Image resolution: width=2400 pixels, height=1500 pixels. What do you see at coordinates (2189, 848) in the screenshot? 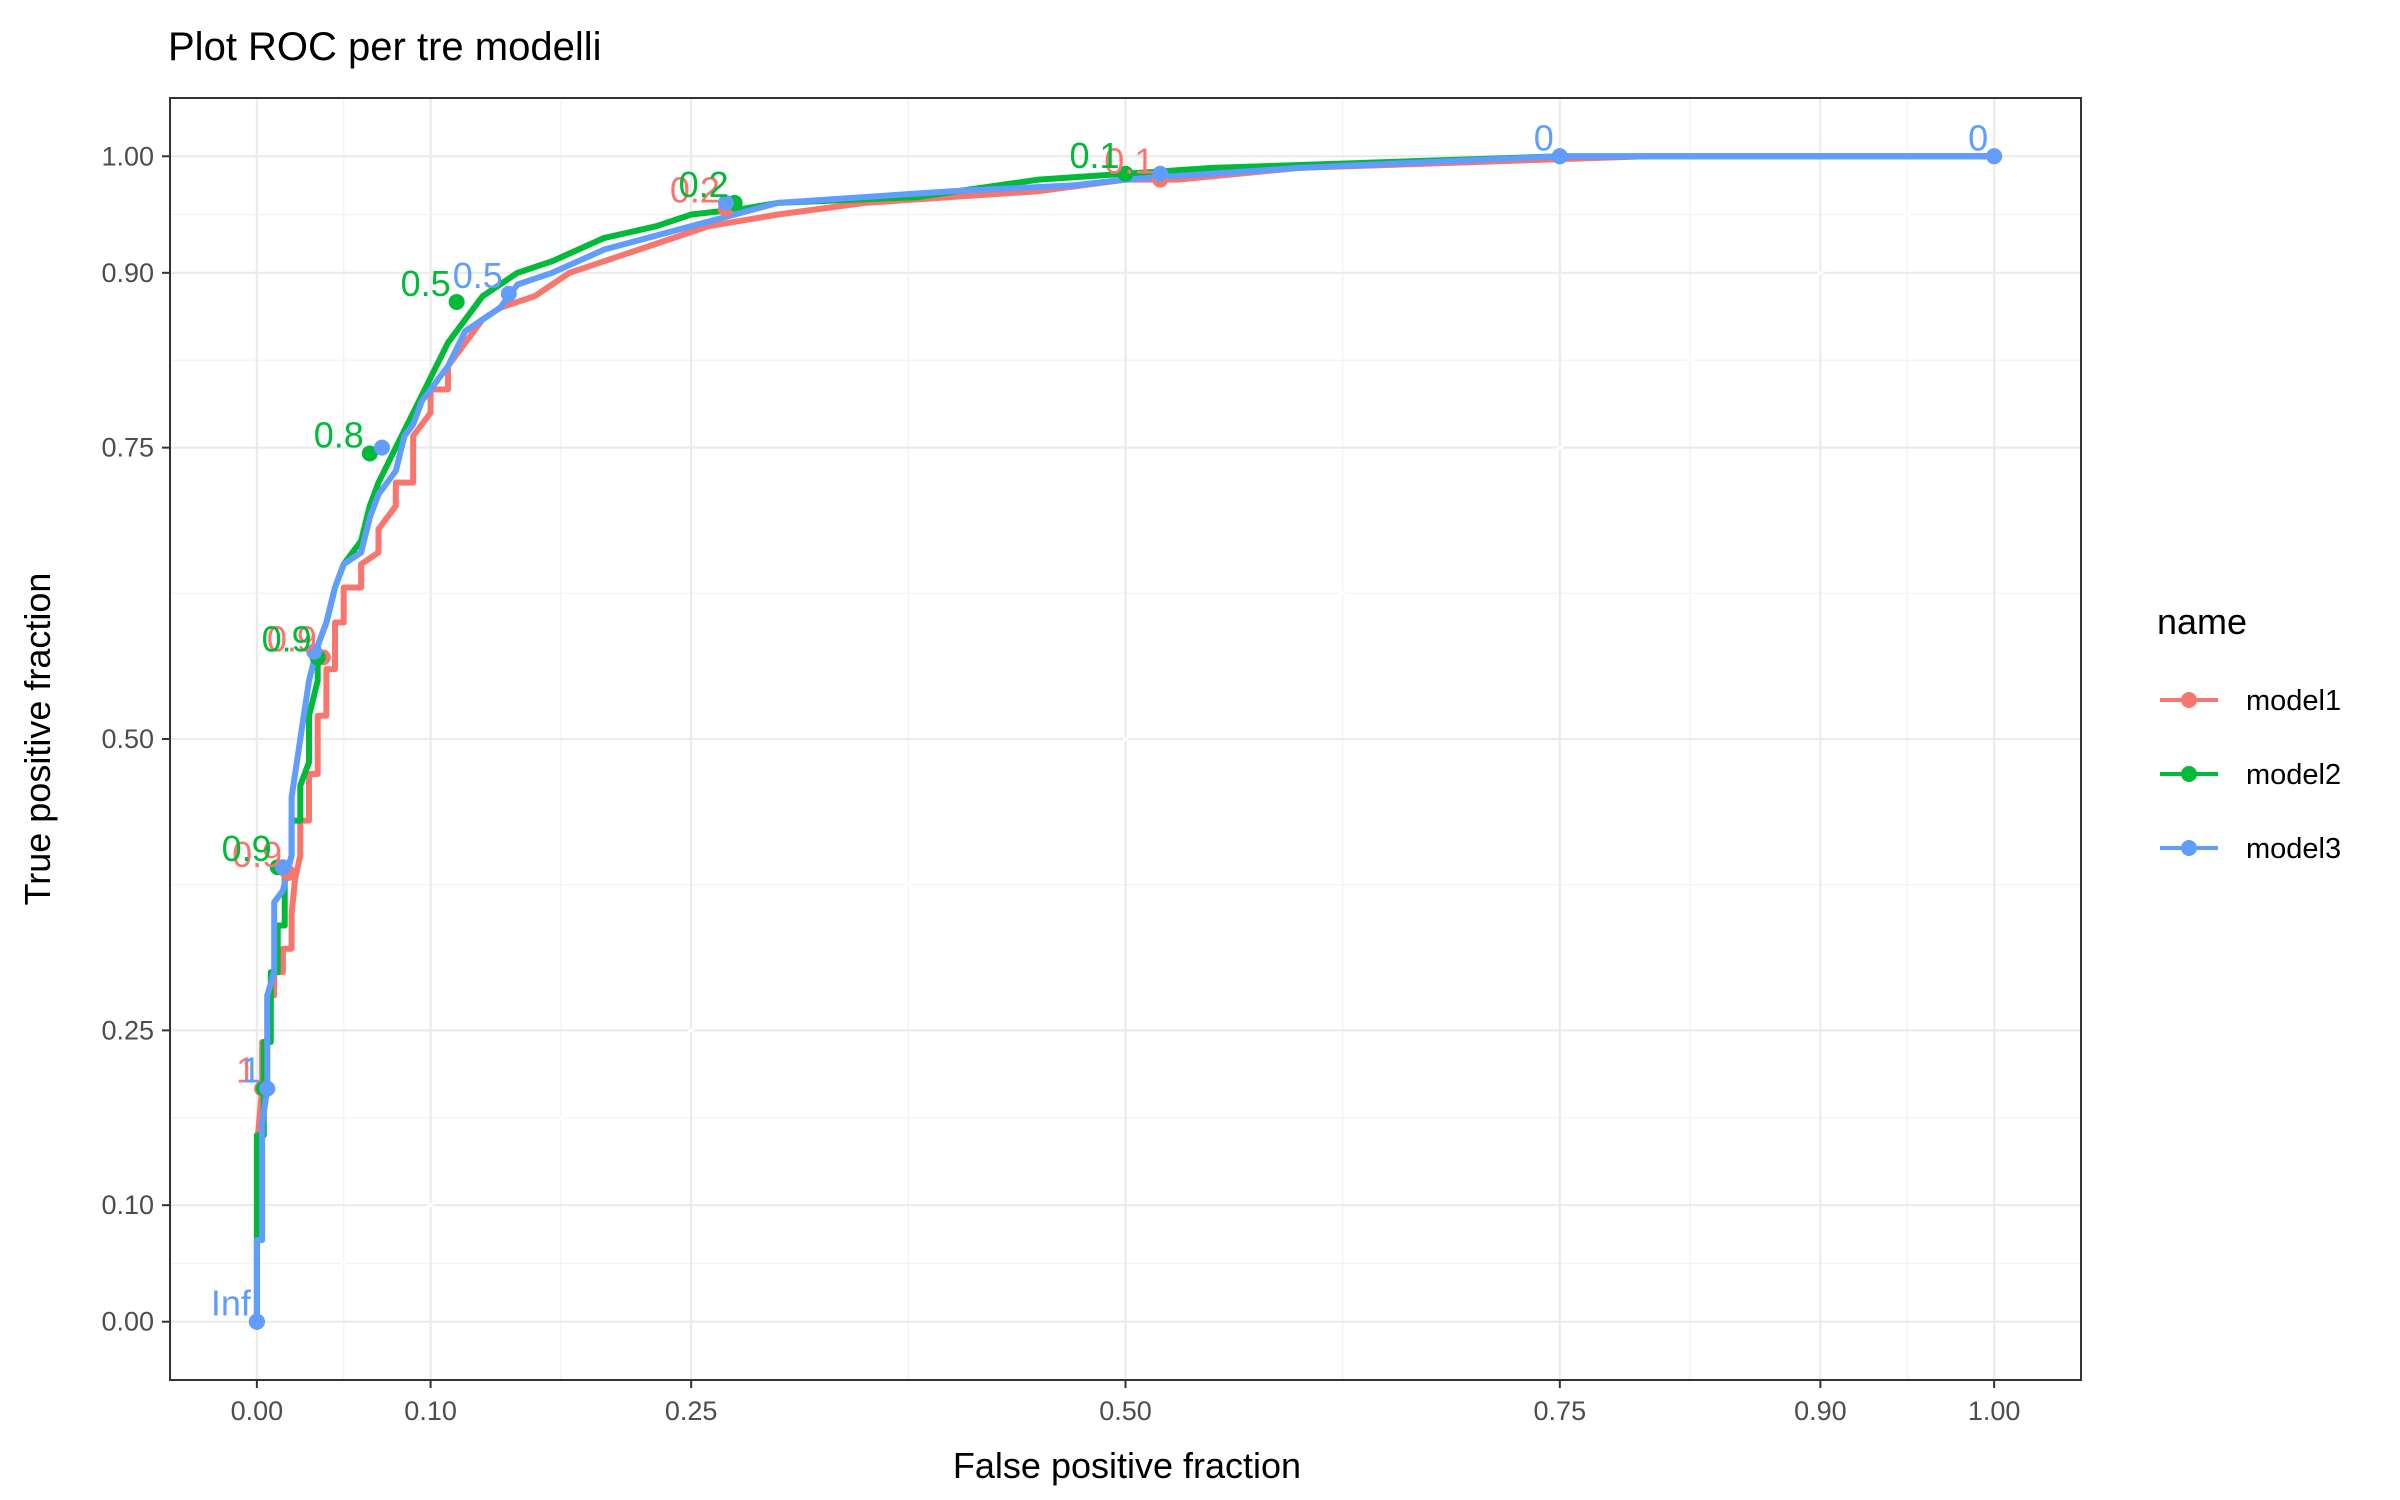
I see `legend-key-point-model3` at bounding box center [2189, 848].